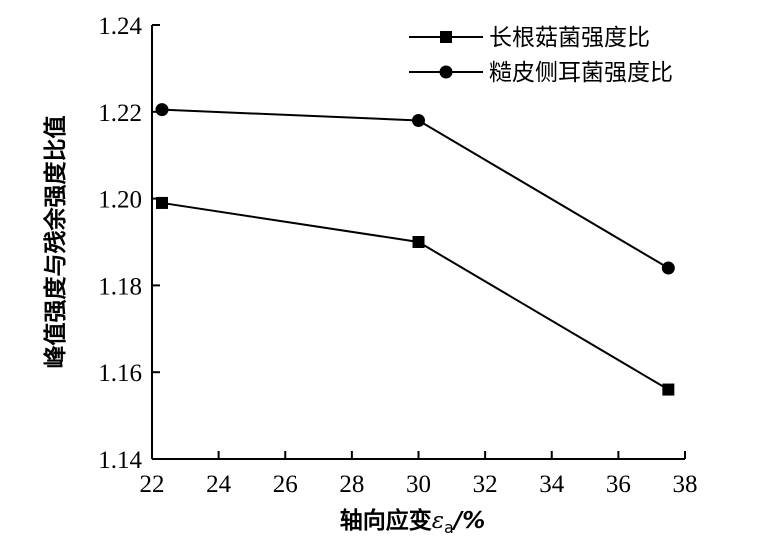 This screenshot has width=768, height=538. I want to click on x-axis-title-text: 轴向应变, so click(386, 520).